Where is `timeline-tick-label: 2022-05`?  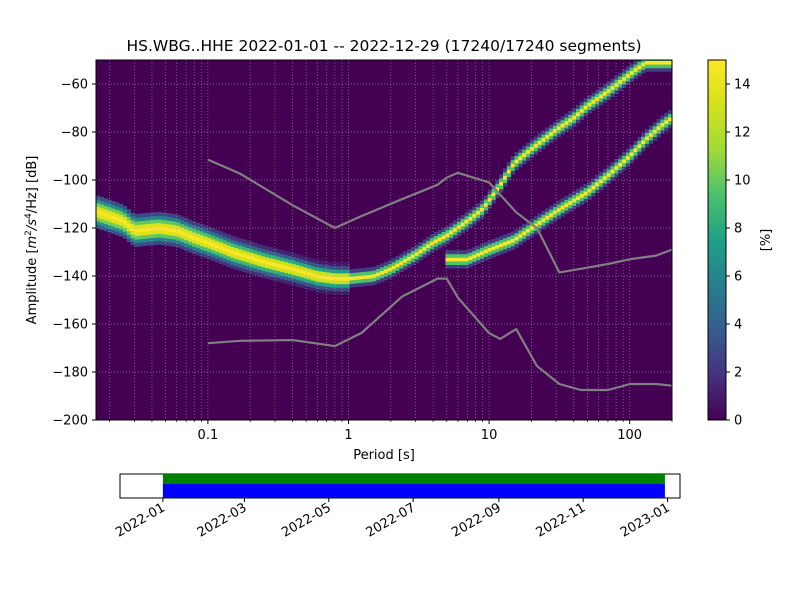 timeline-tick-label: 2022-05 is located at coordinates (306, 520).